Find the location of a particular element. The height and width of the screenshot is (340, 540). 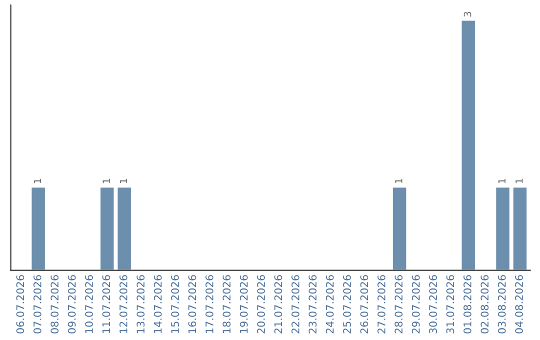

x-tick-label: 26.07.2026 is located at coordinates (364, 304).